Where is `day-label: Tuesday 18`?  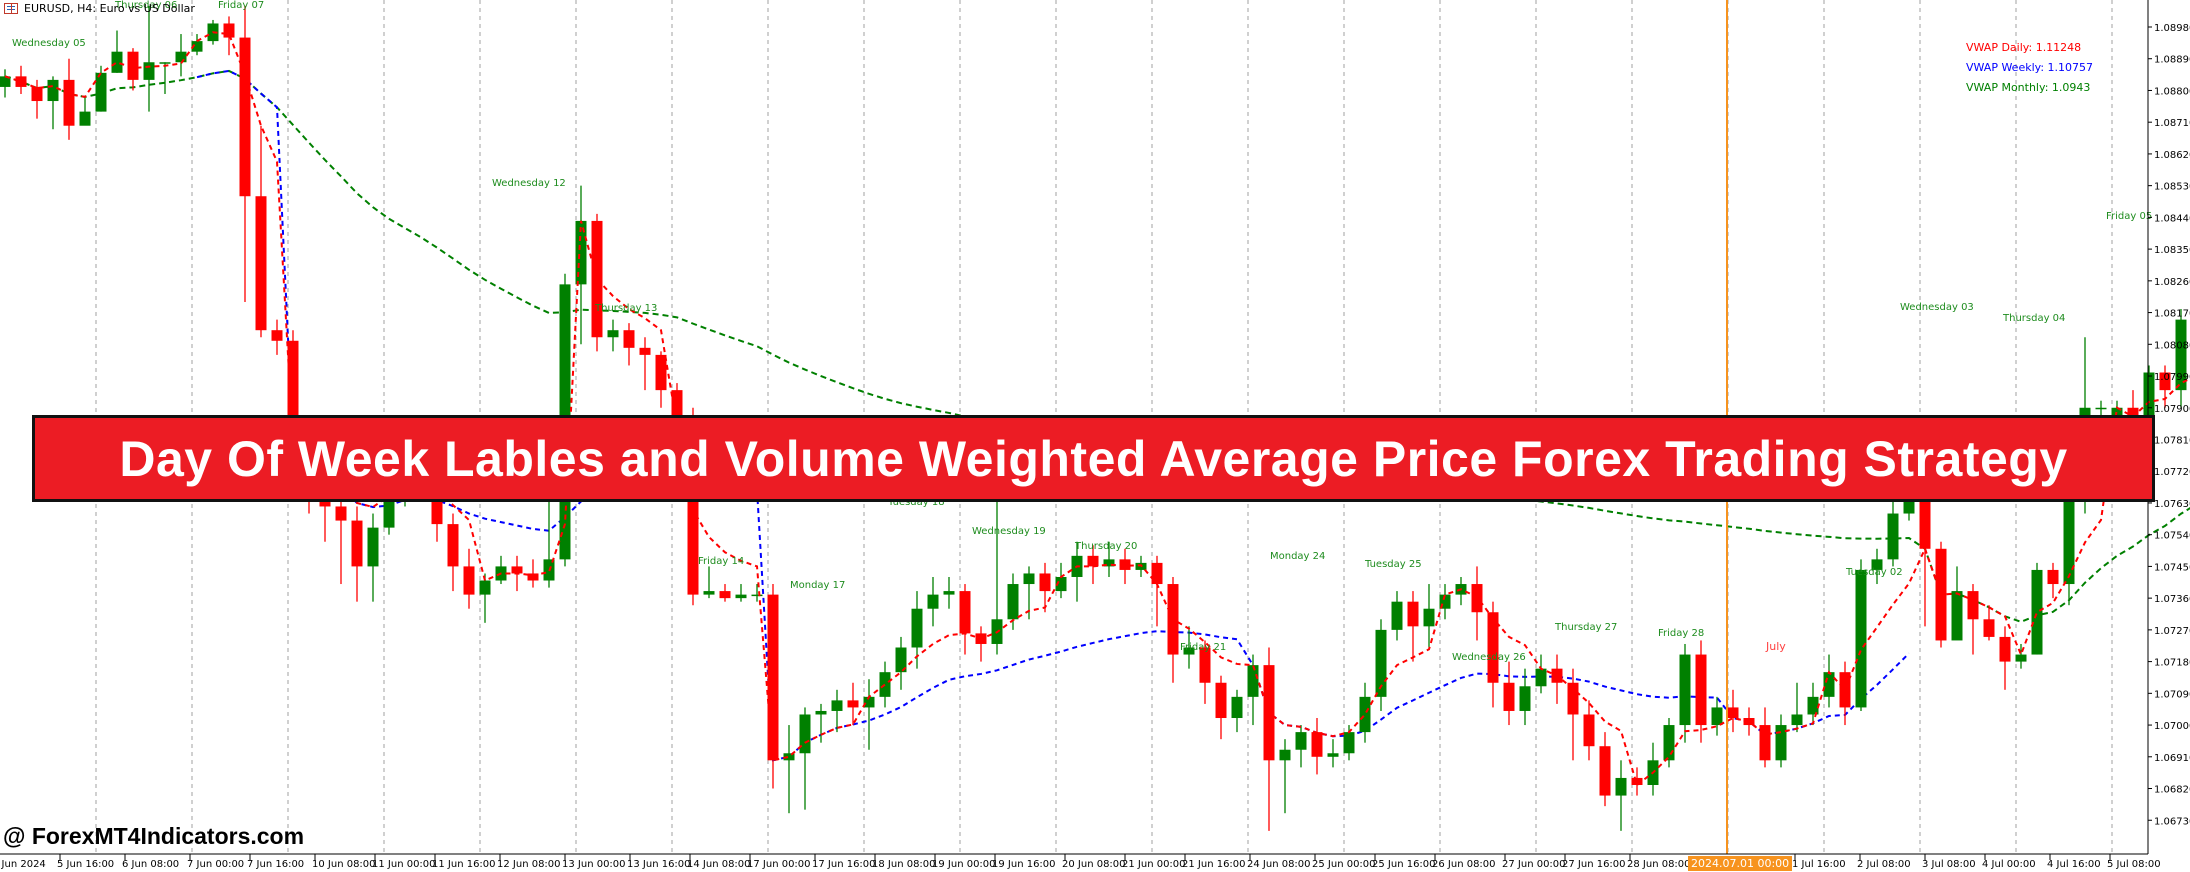
day-label: Tuesday 18 is located at coordinates (916, 502).